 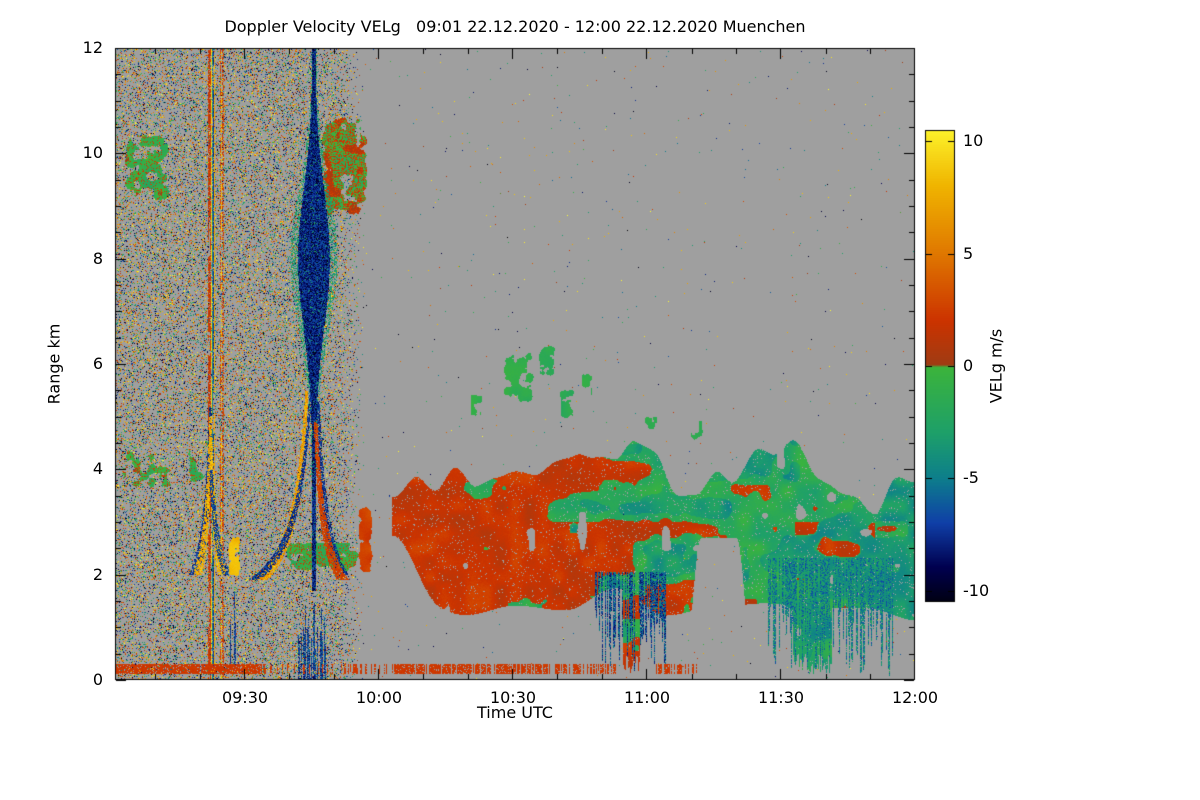 What do you see at coordinates (97, 679) in the screenshot?
I see `y-tick-label: 0` at bounding box center [97, 679].